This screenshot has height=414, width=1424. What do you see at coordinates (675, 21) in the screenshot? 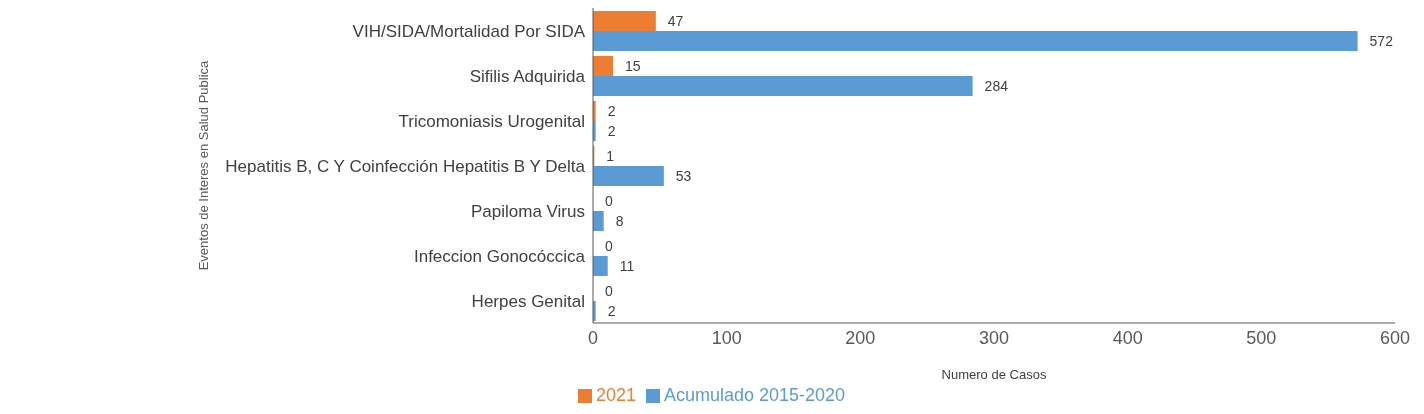
I see `data-label: 47` at bounding box center [675, 21].